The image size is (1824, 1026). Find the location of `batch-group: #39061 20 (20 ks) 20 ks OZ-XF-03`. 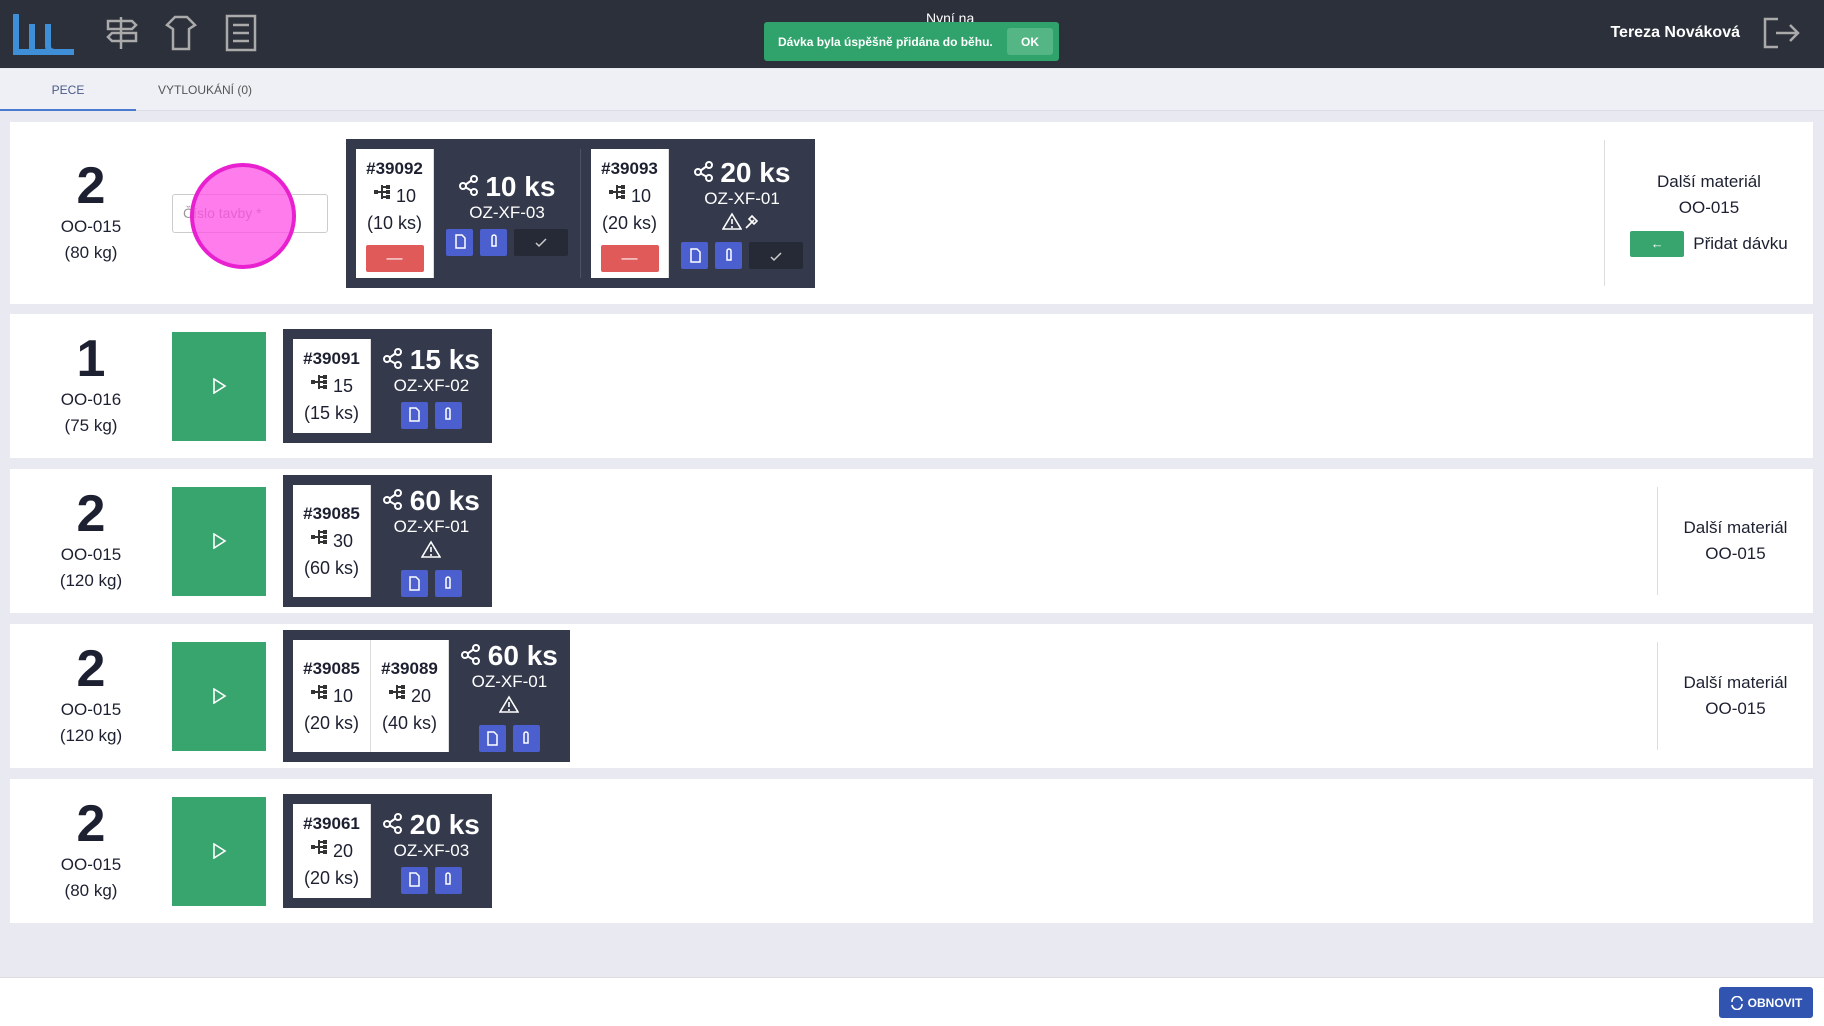

batch-group: #39061 20 (20 ks) 20 ks OZ-XF-03 is located at coordinates (392, 851).